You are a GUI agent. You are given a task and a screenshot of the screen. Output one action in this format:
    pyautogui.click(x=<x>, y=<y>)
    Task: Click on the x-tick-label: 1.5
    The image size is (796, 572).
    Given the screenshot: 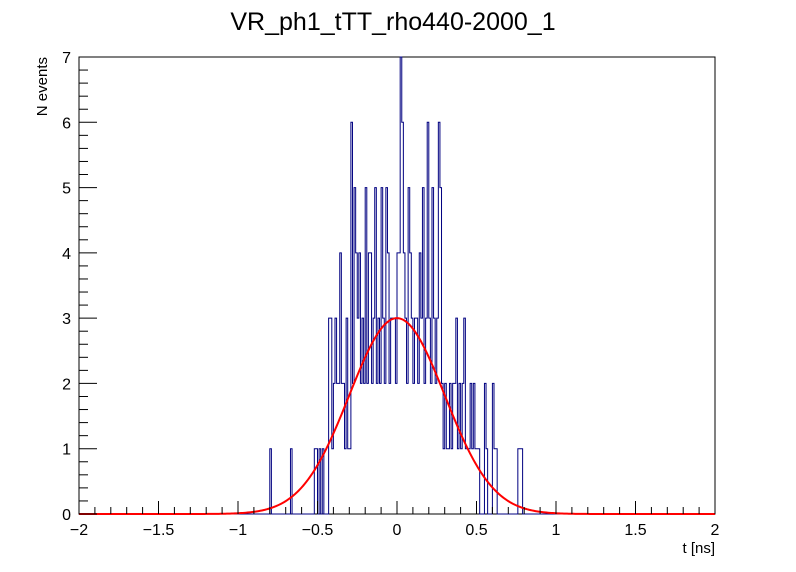 What is the action you would take?
    pyautogui.click(x=635, y=530)
    